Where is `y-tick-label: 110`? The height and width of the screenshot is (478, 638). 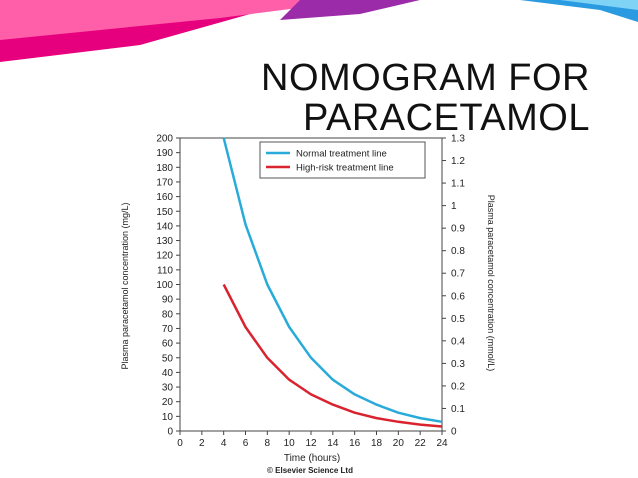
y-tick-label: 110 is located at coordinates (165, 270).